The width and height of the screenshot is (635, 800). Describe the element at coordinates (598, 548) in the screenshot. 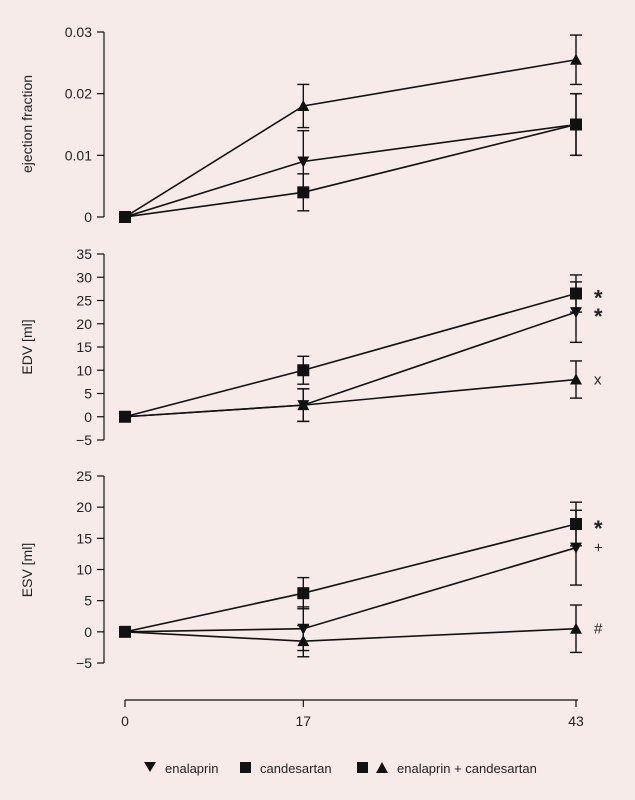

I see `significance-mark: +` at that location.